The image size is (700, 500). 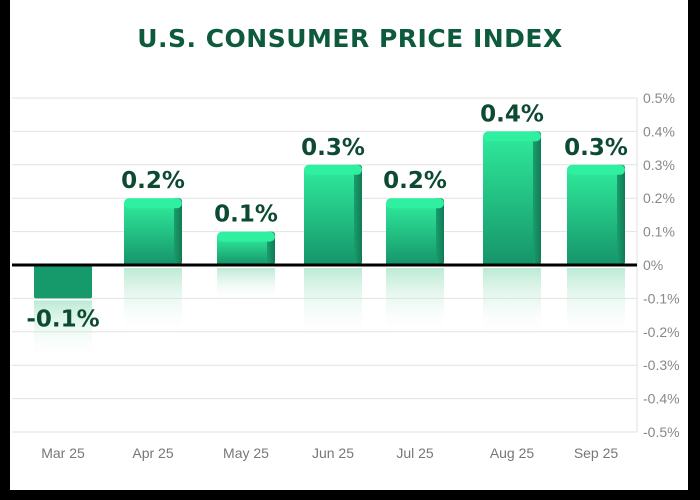 I want to click on y-tick-label: -0.3%, so click(x=661, y=365).